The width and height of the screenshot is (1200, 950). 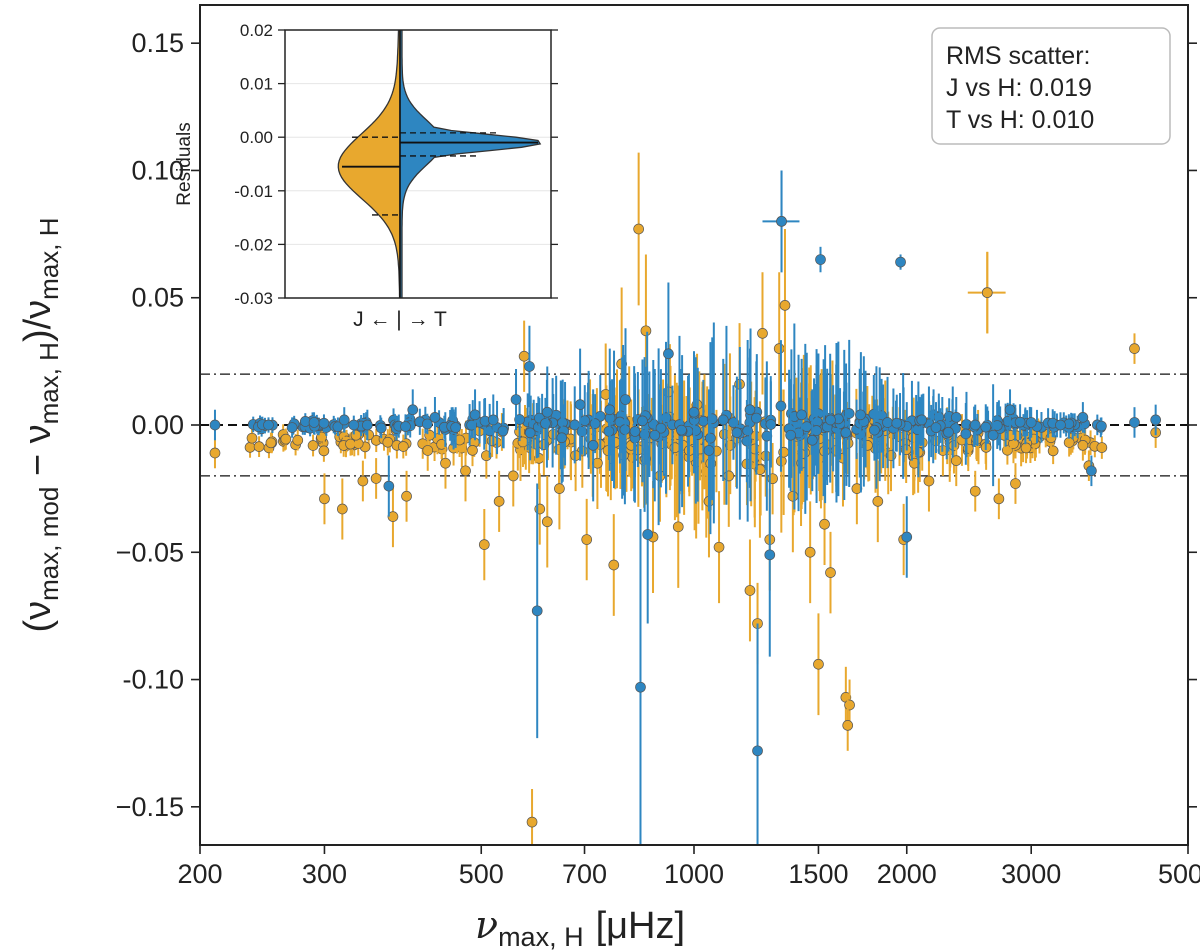 I want to click on x-axis-label: νmax, H [μHz], so click(x=580, y=926).